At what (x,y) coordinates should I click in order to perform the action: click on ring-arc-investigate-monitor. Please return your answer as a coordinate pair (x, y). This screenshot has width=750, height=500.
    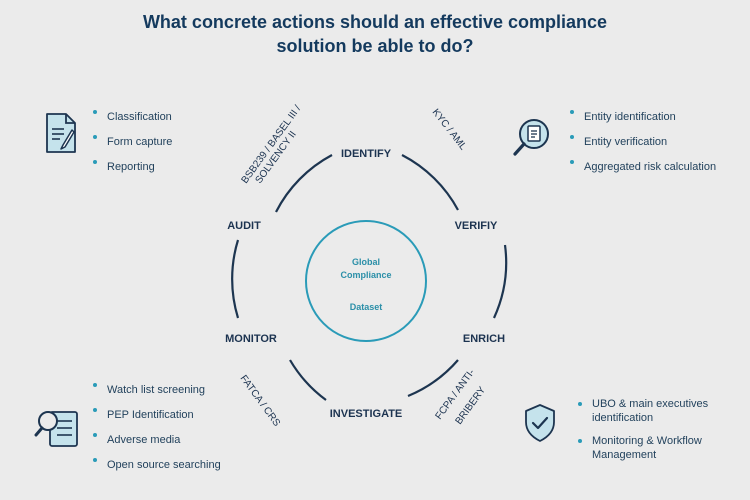
    Looking at the image, I should click on (308, 380).